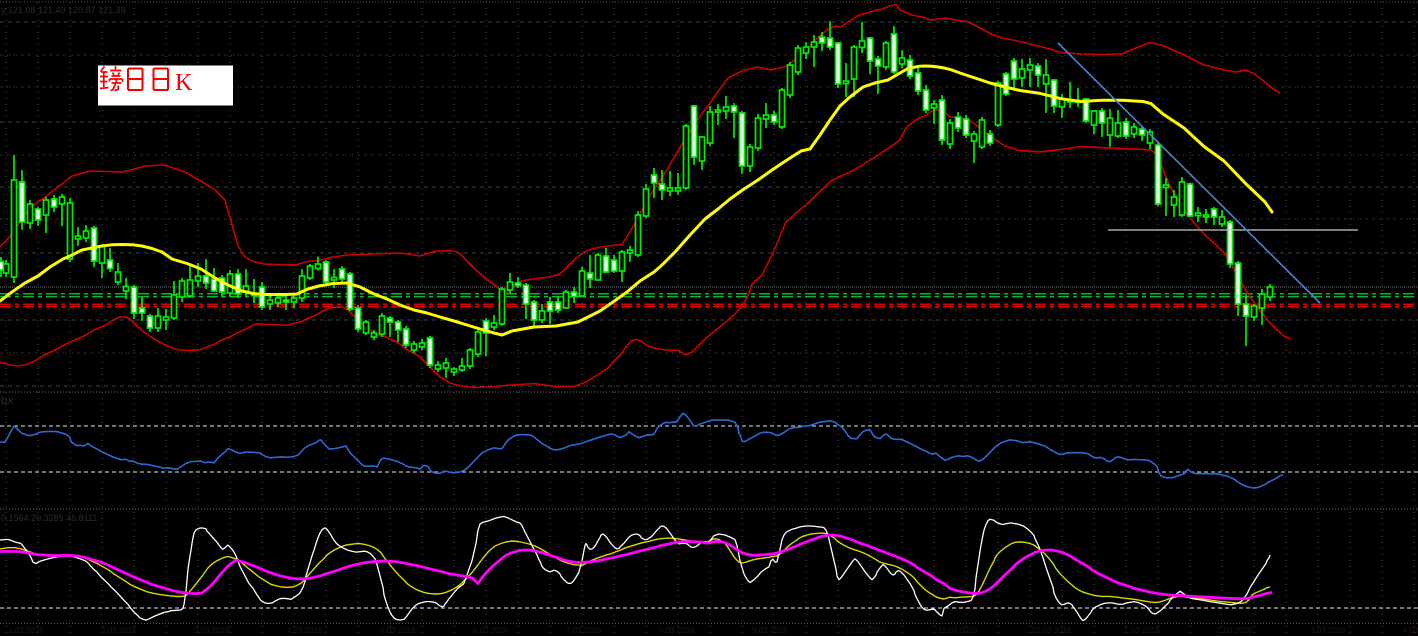  Describe the element at coordinates (7, 401) in the screenshot. I see `svg-text: DX` at that location.